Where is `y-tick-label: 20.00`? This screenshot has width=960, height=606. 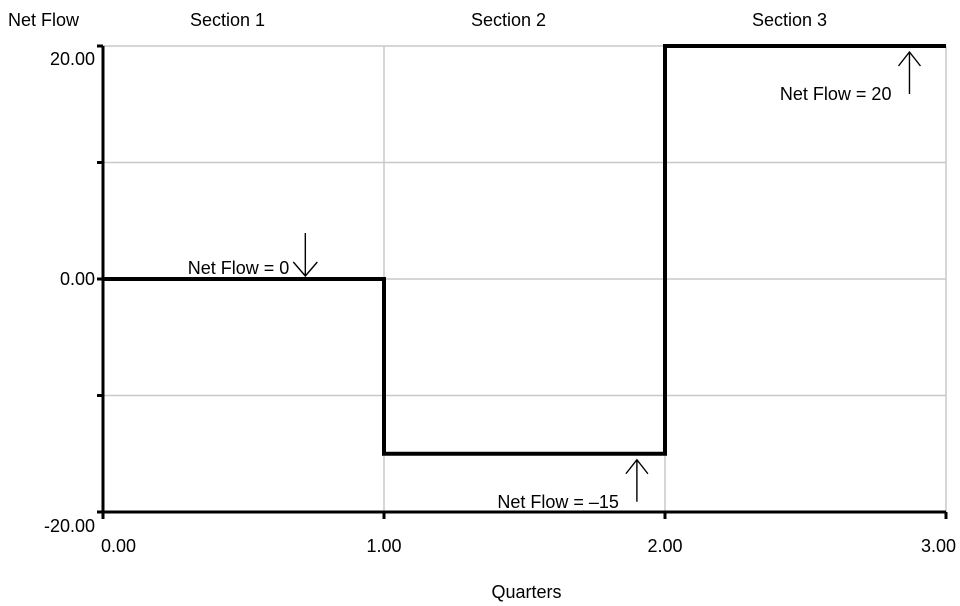 y-tick-label: 20.00 is located at coordinates (72, 59).